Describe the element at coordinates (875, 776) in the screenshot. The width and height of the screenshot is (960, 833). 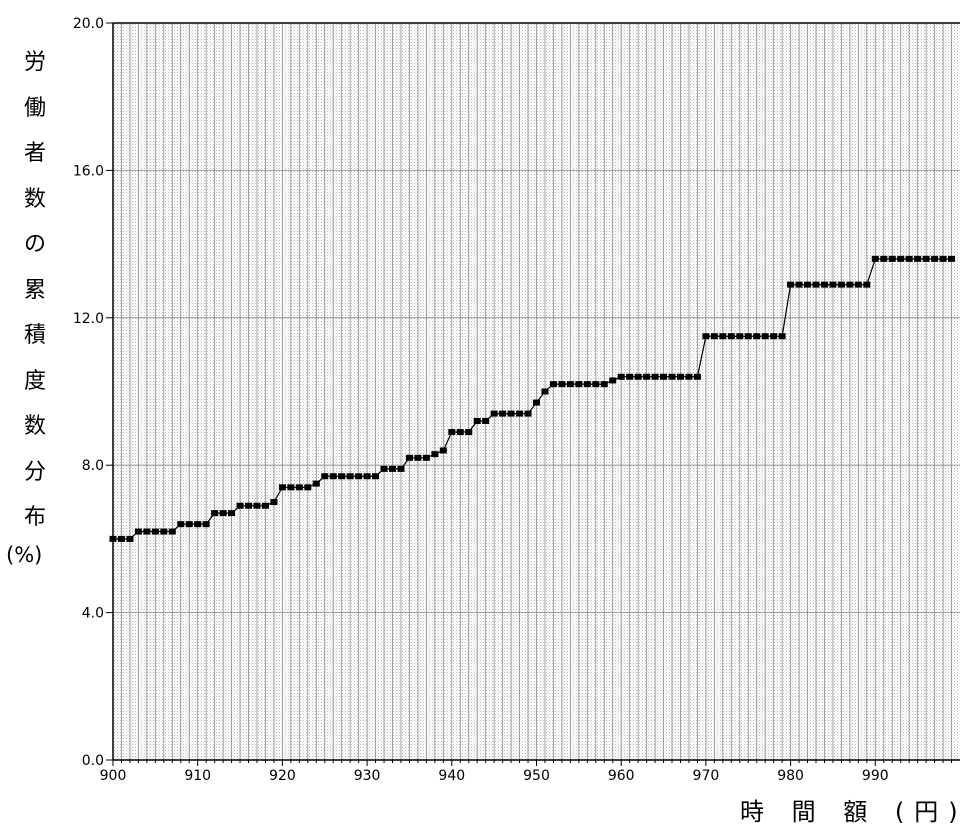
I see `x-tick-label: 990` at that location.